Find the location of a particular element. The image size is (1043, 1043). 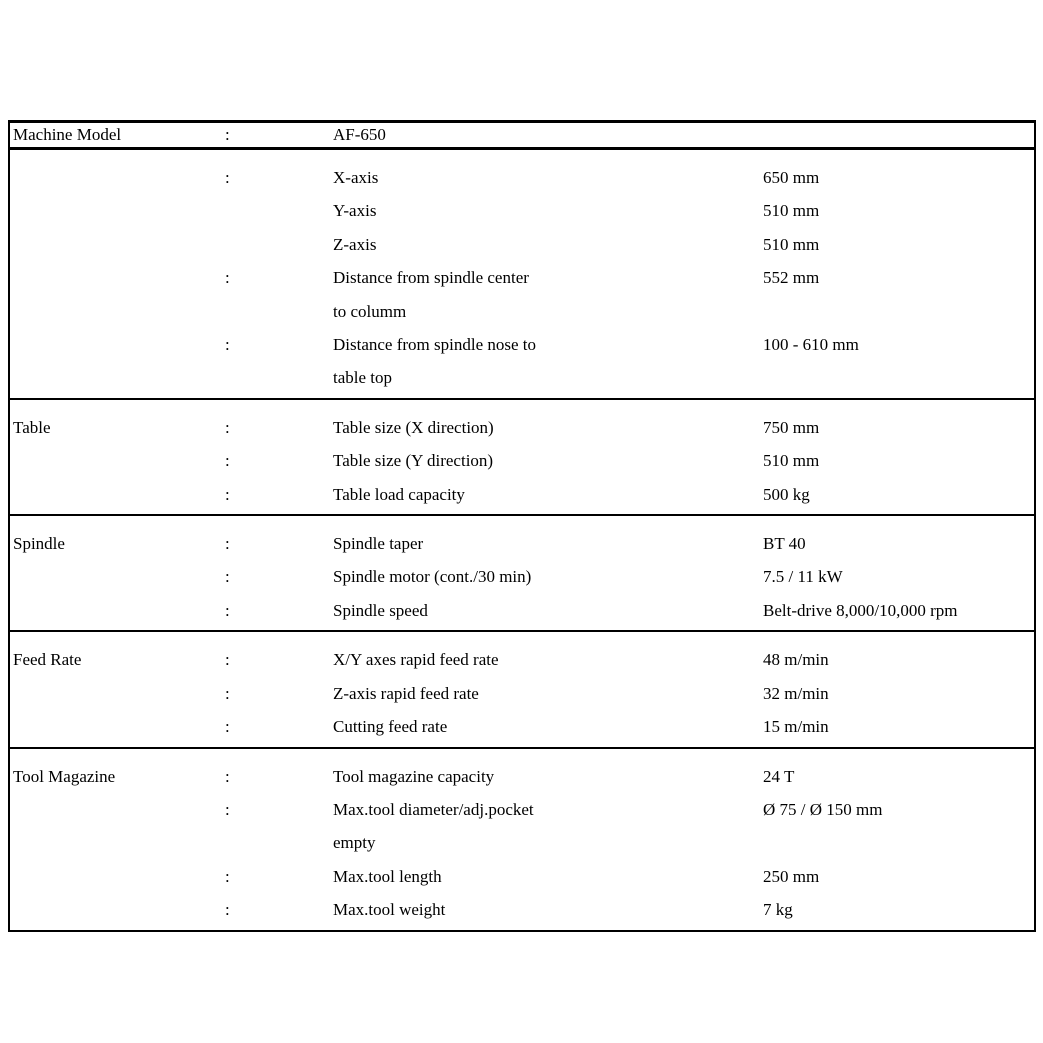

spec-row: : Table size (Y direction) 510 mm is located at coordinates (522, 460).